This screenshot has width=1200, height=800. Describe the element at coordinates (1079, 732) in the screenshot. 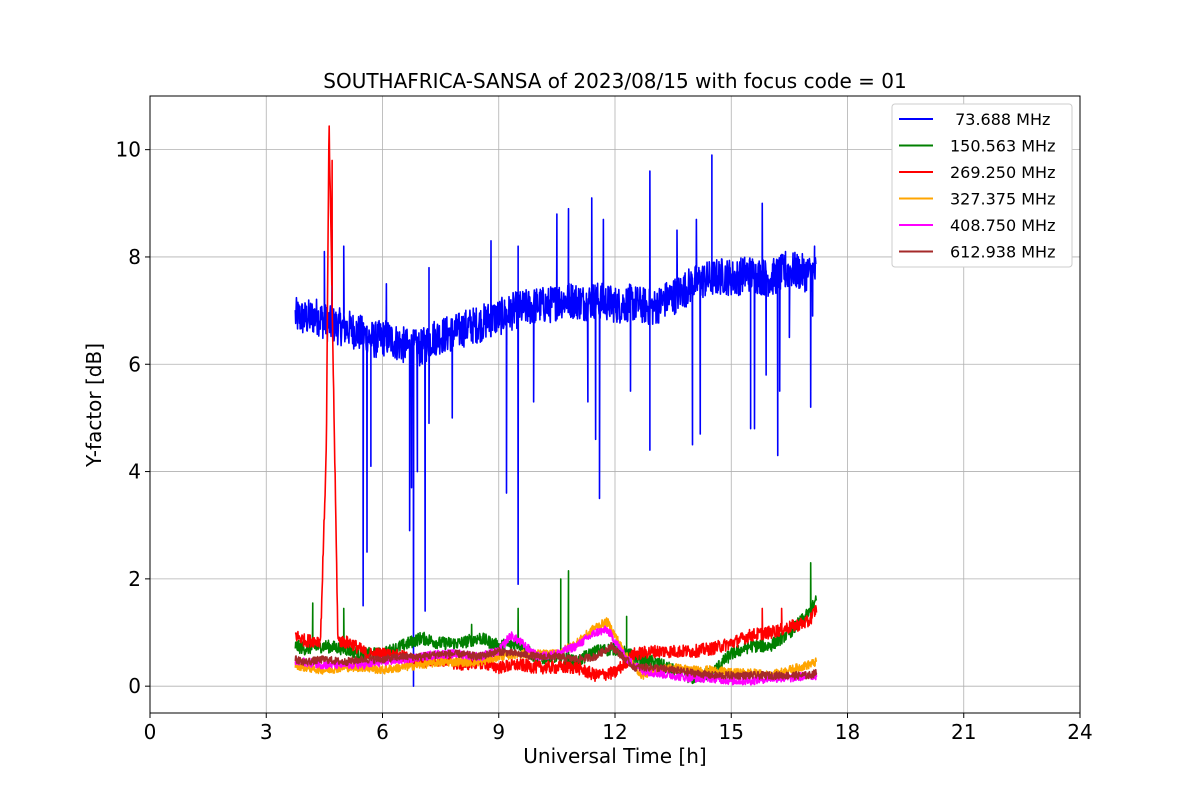

I see `x-tick-label: 24` at that location.